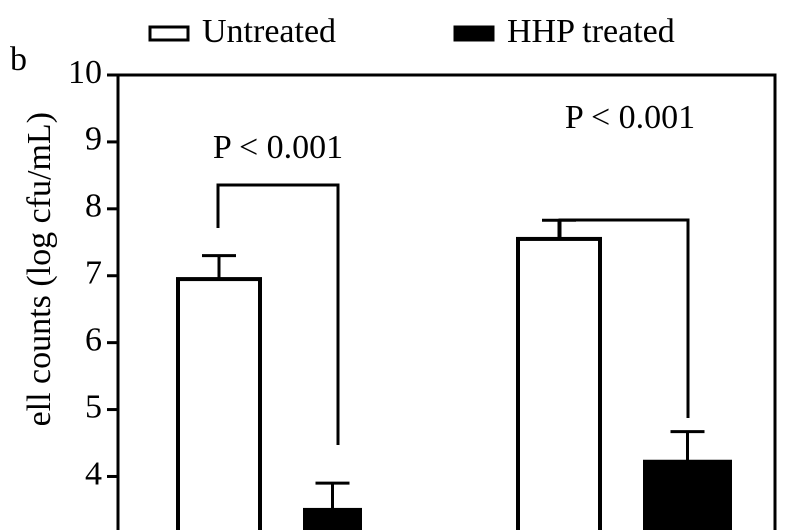  What do you see at coordinates (18, 59) in the screenshot?
I see `panel-label: b` at bounding box center [18, 59].